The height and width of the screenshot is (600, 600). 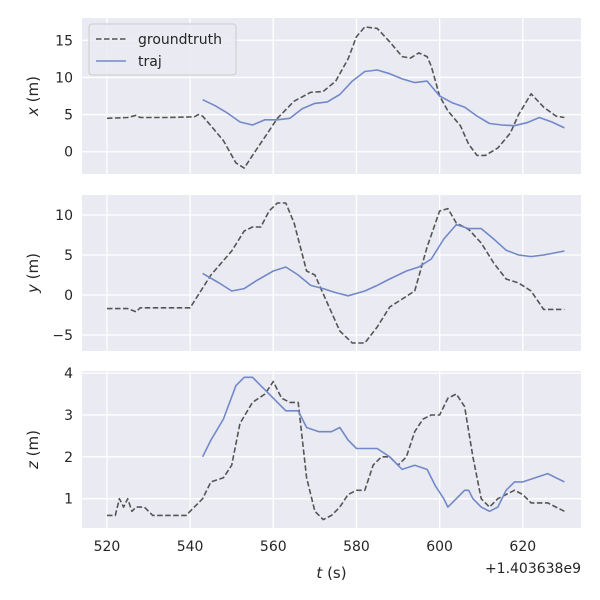 I want to click on y-axis-label: x (m), so click(x=33, y=96).